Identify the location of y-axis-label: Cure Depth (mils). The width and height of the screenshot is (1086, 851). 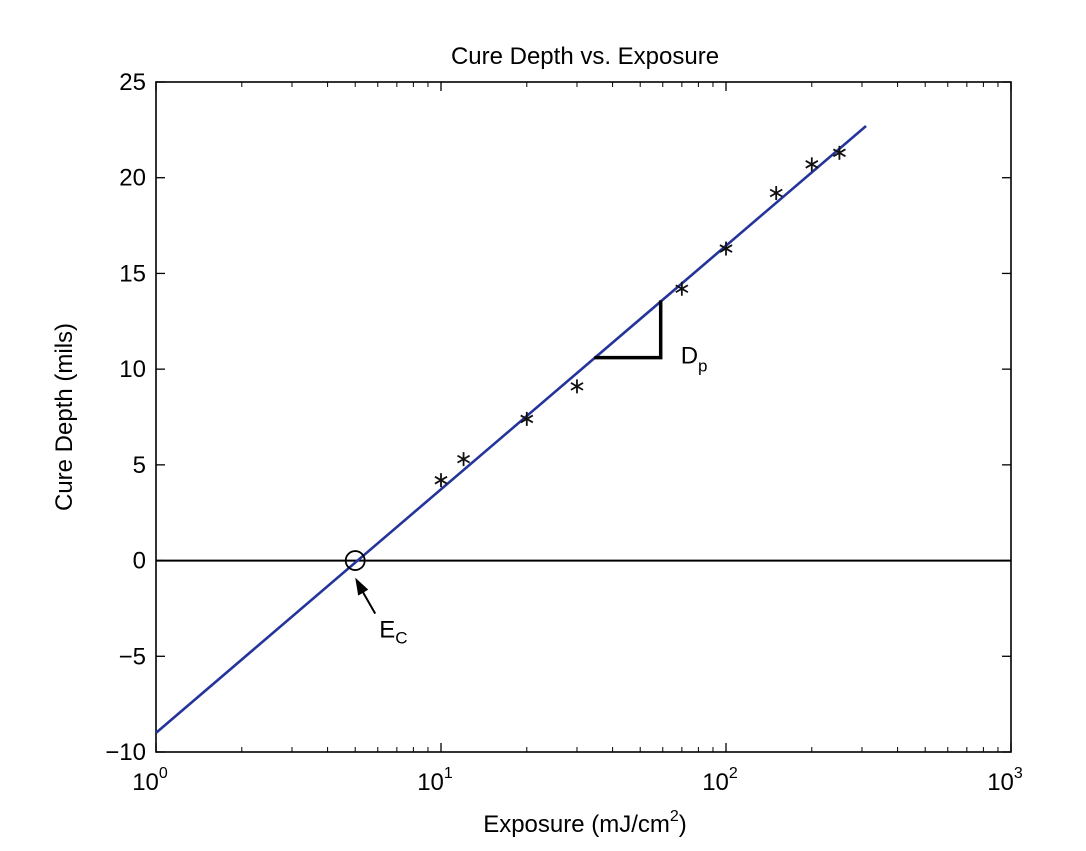
(64, 417).